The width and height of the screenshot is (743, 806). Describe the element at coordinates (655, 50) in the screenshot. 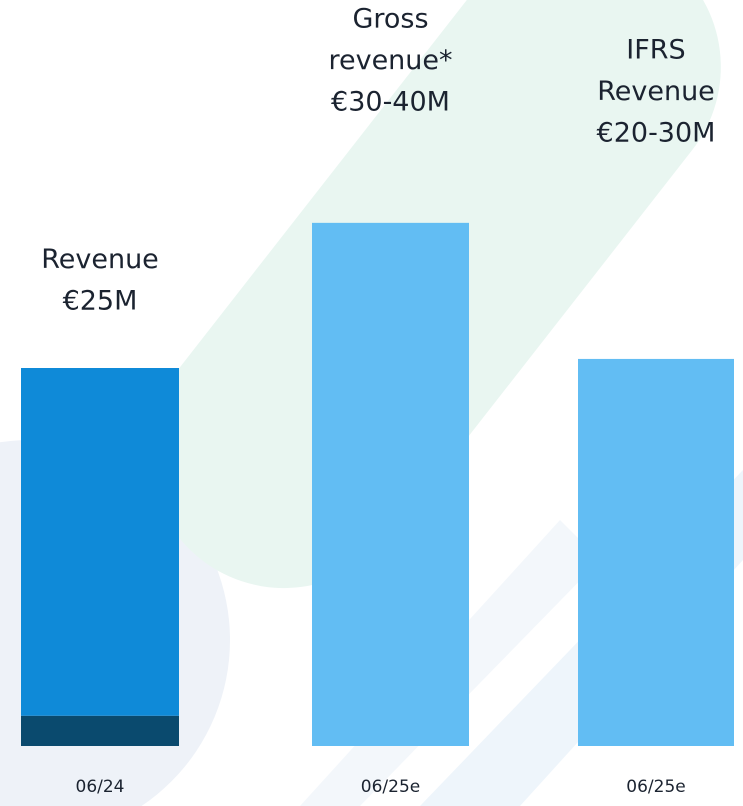

I see `bar-annotation: IFRS` at that location.